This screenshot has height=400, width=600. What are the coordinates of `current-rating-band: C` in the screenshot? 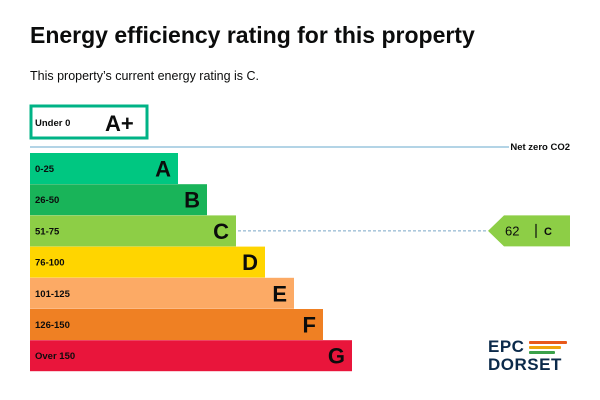 It's located at (548, 232).